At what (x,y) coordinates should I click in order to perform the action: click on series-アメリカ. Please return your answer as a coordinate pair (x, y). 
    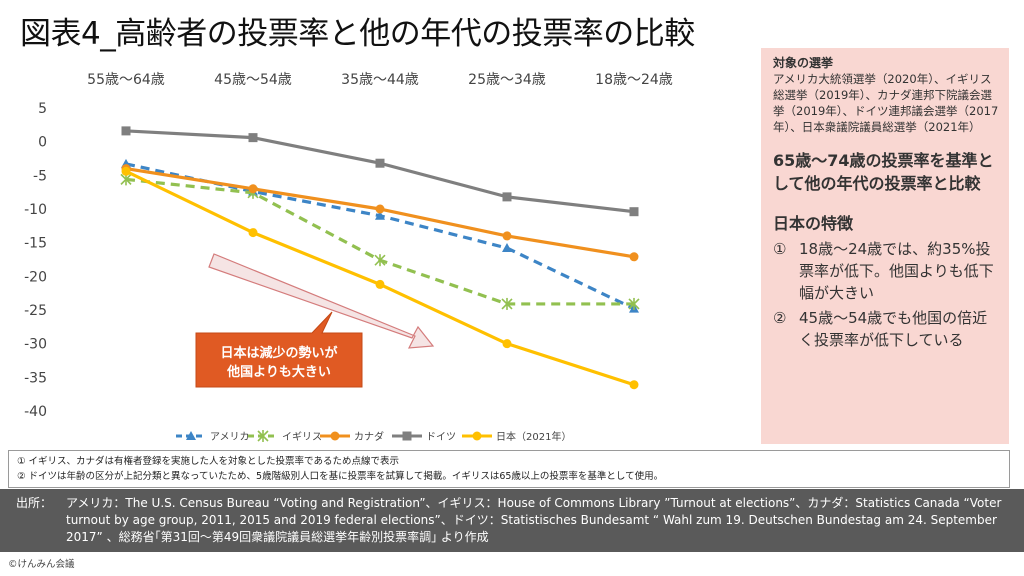
    Looking at the image, I should click on (380, 235).